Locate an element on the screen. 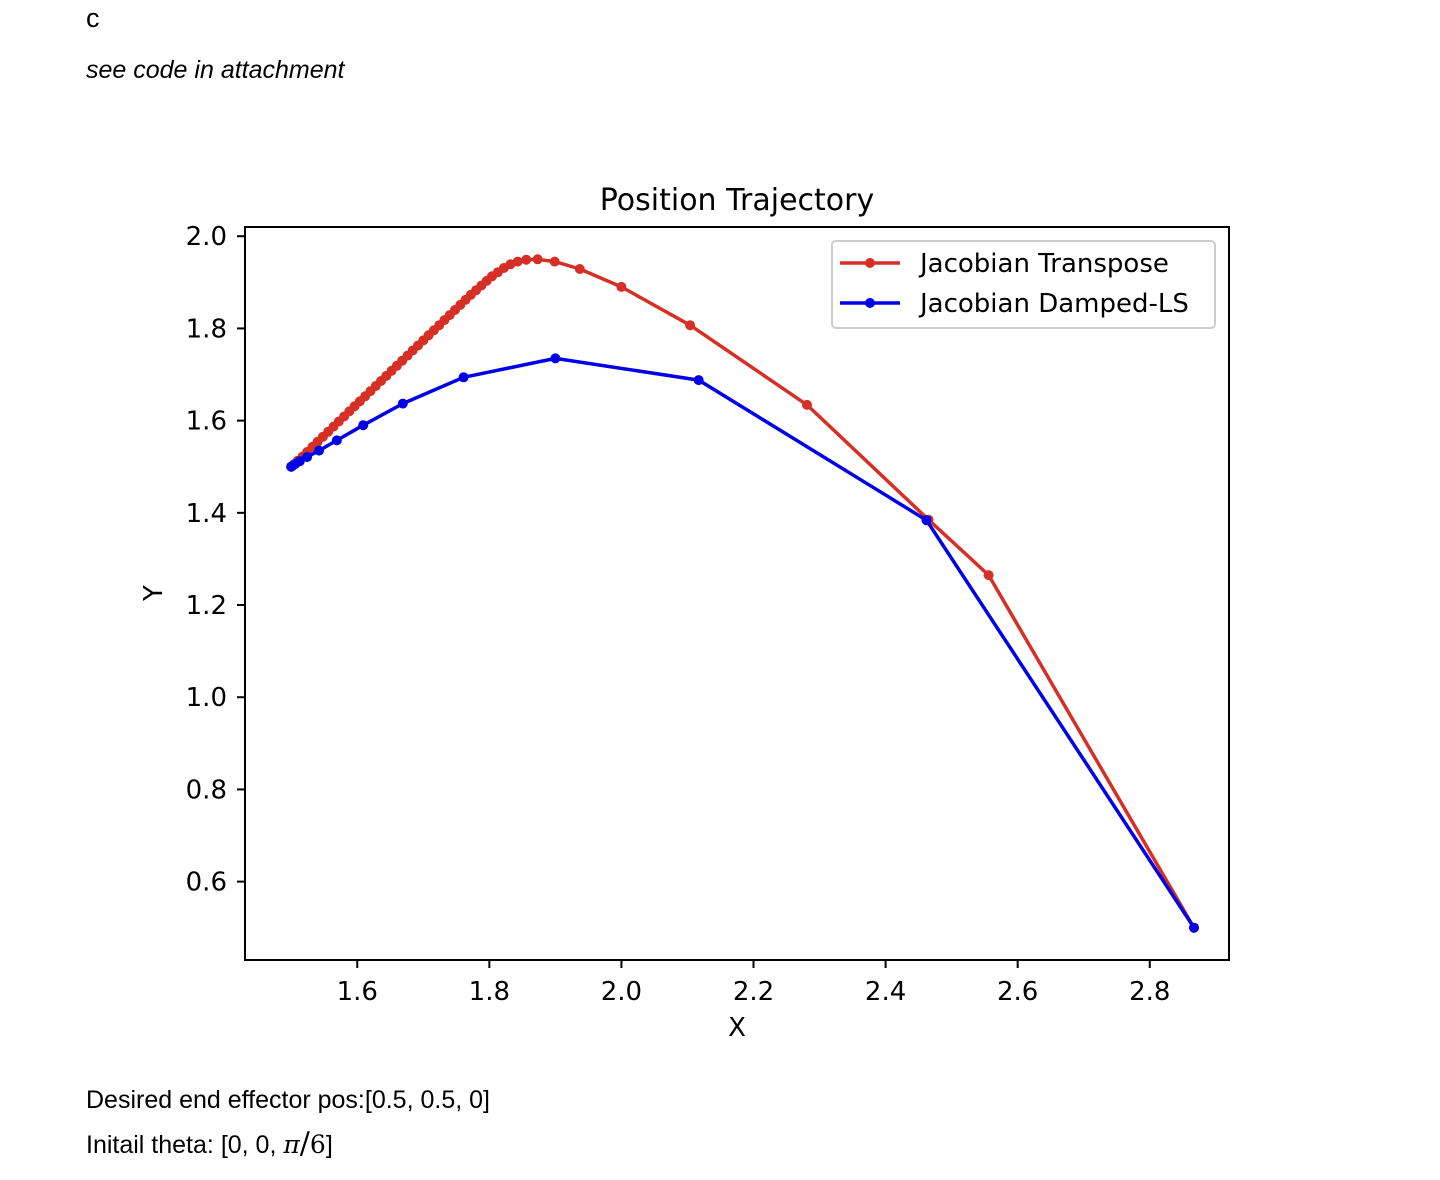  y-tick-label: 1.8 is located at coordinates (206, 329).